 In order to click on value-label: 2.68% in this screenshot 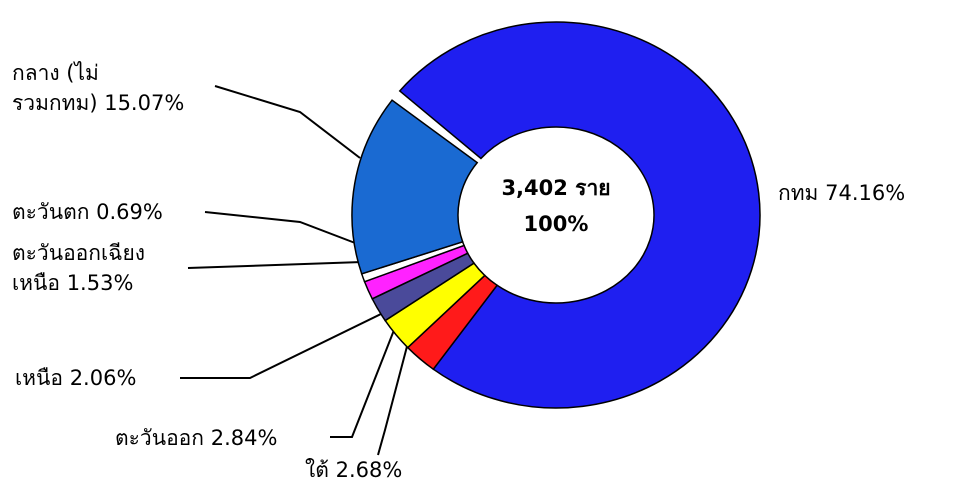, I will do `click(369, 470)`.